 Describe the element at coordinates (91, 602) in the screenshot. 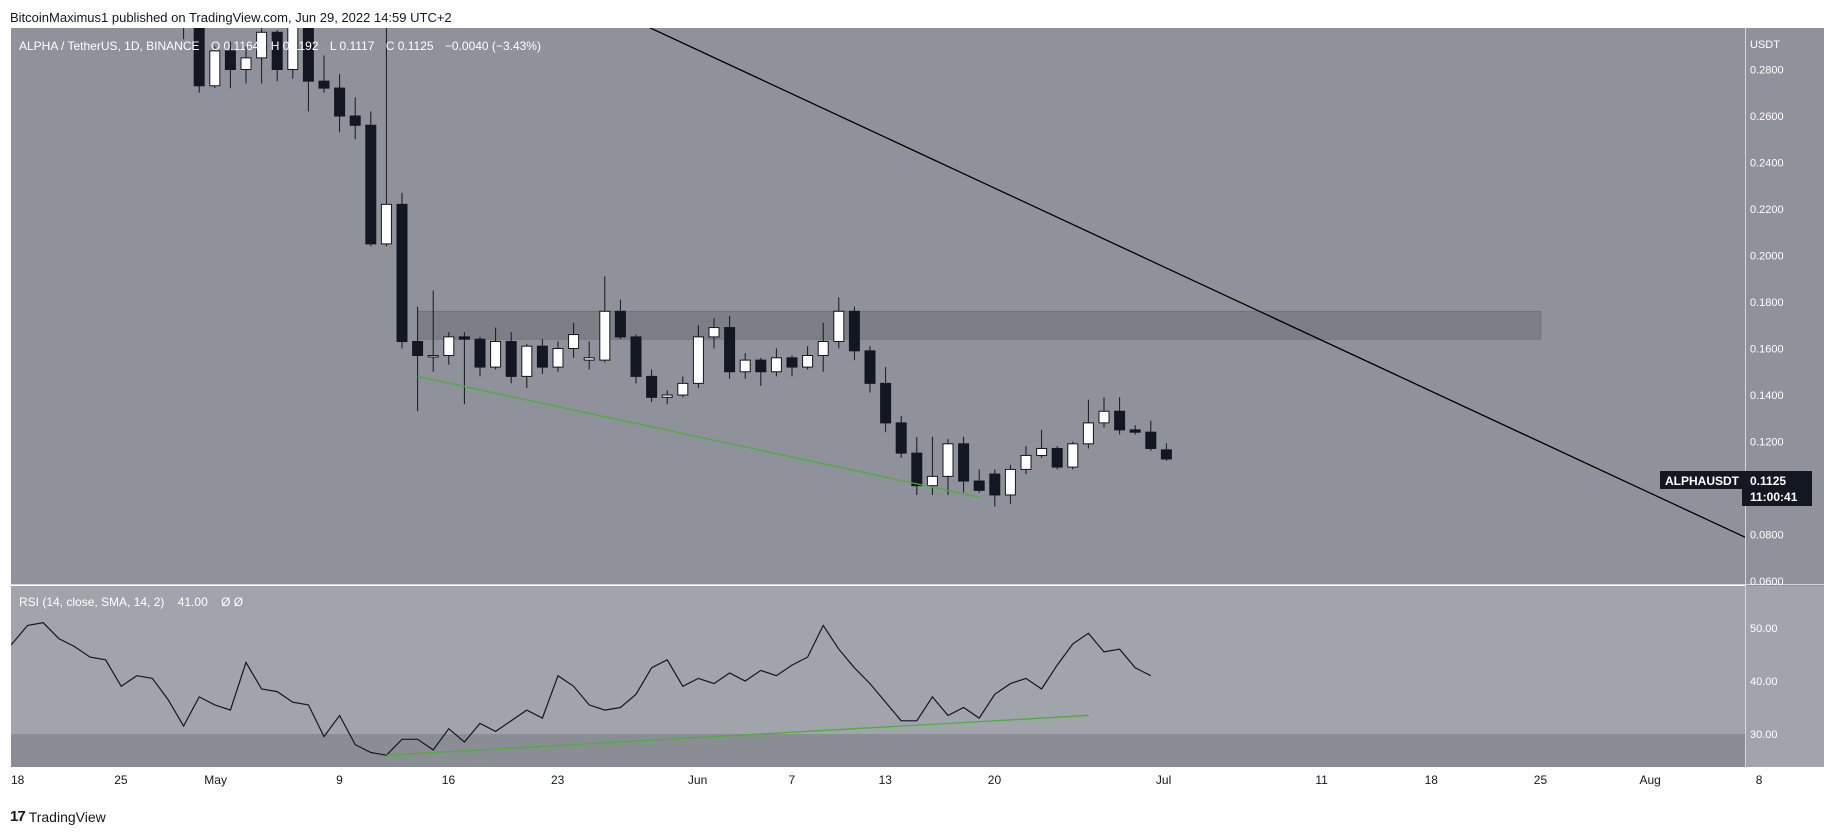

I see `rsi-label: RSI (14, close, SMA, 14, 2)` at that location.